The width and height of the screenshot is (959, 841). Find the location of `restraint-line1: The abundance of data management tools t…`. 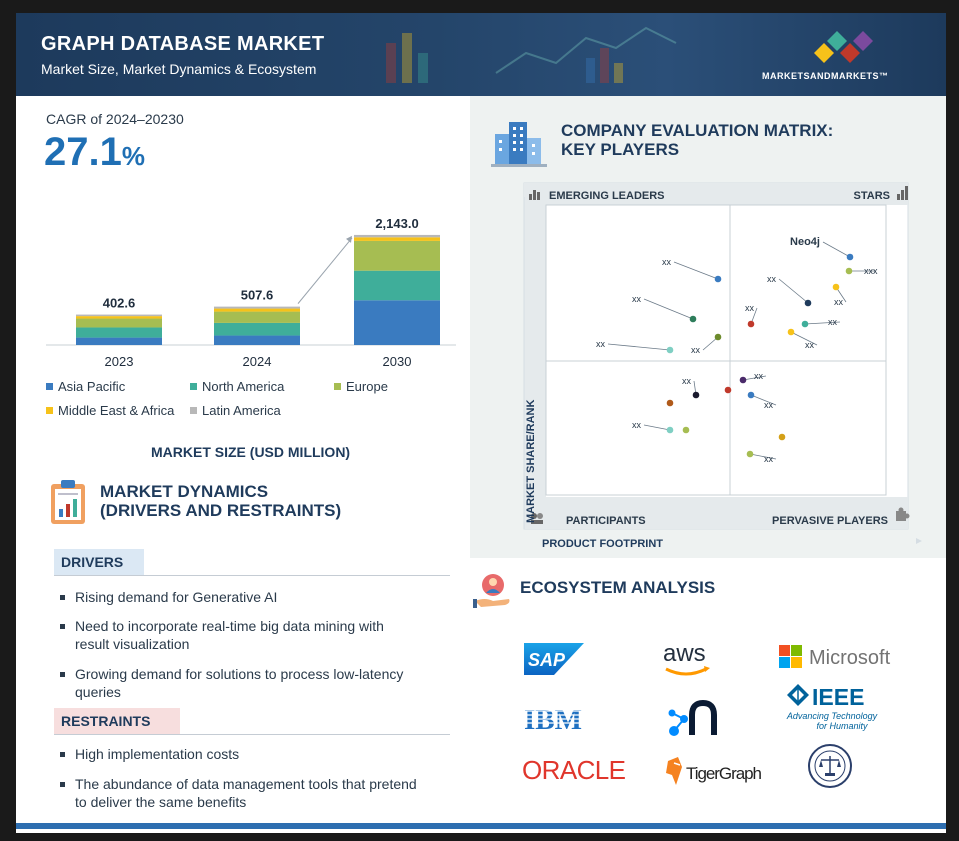

restraint-line1: The abundance of data management tools t… is located at coordinates (246, 784).